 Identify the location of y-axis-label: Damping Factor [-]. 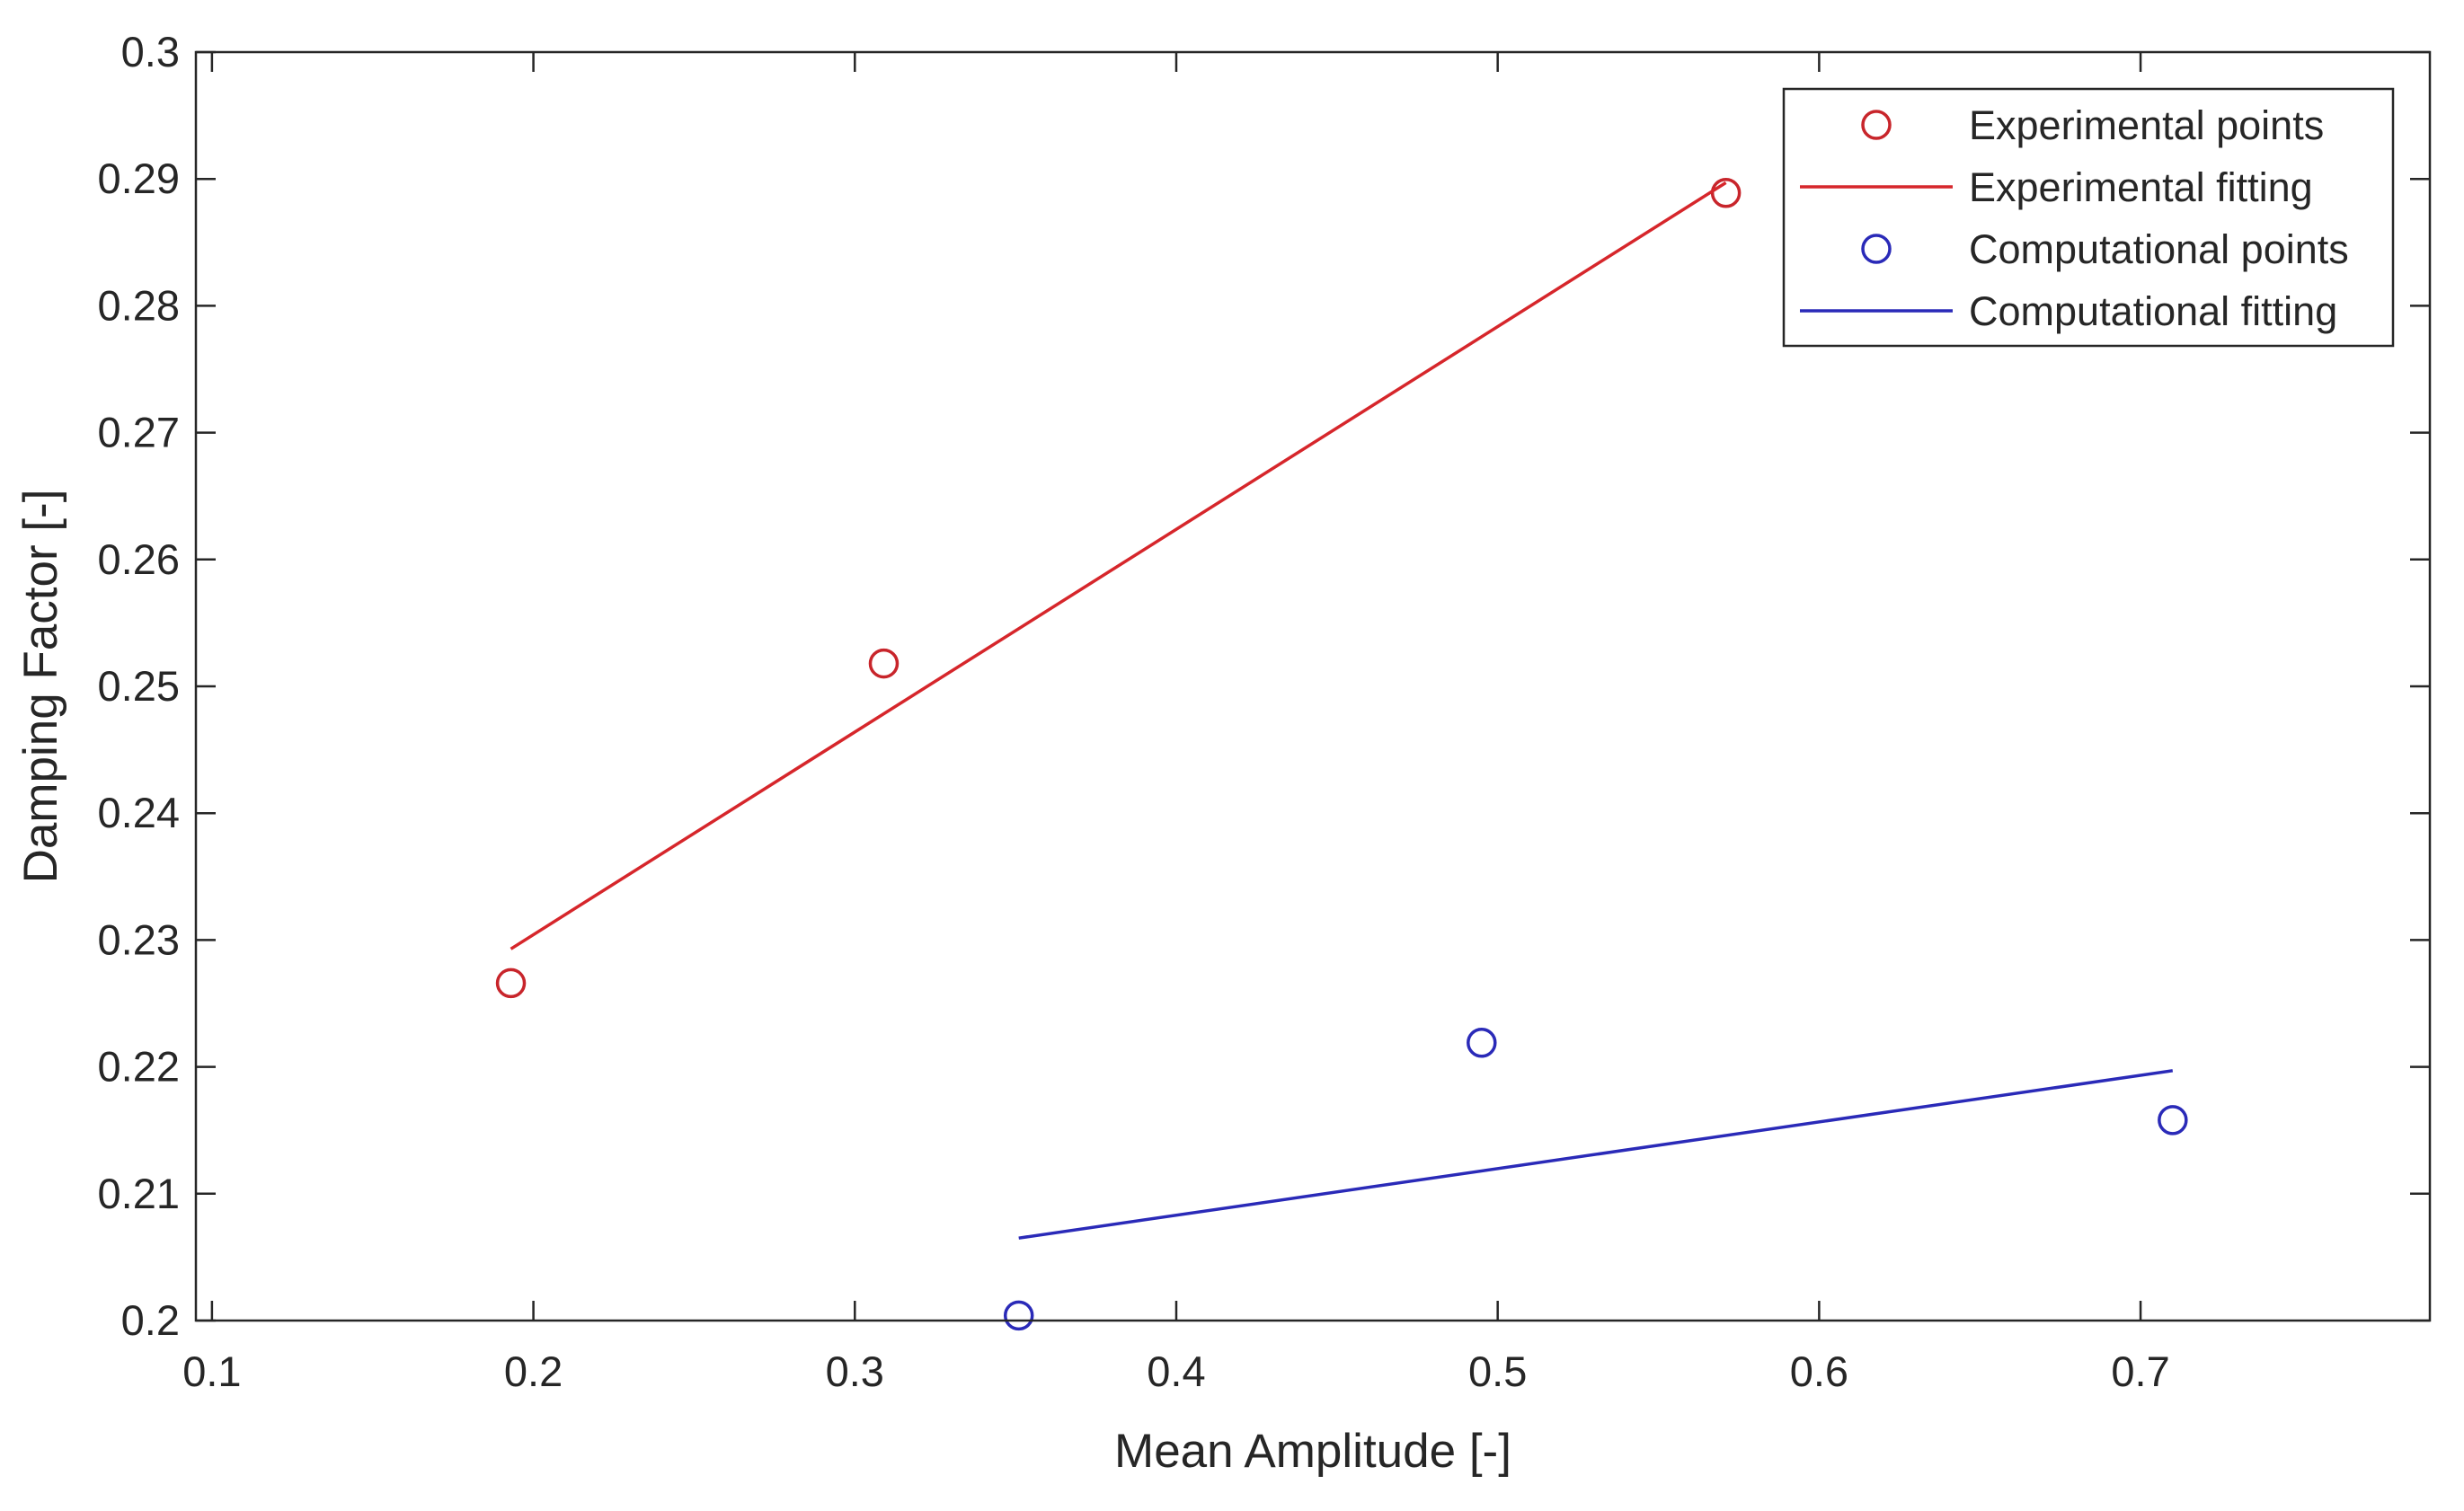
(40, 687).